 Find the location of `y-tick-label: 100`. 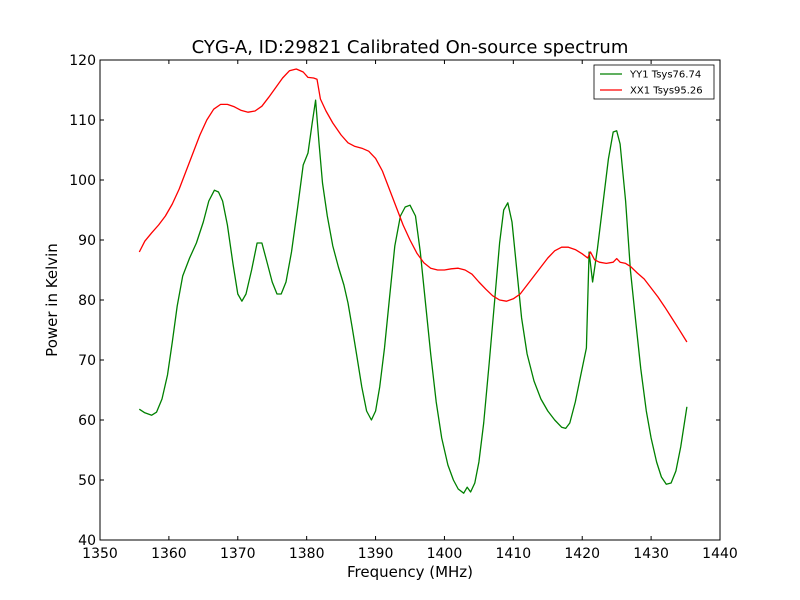

y-tick-label: 100 is located at coordinates (82, 181).